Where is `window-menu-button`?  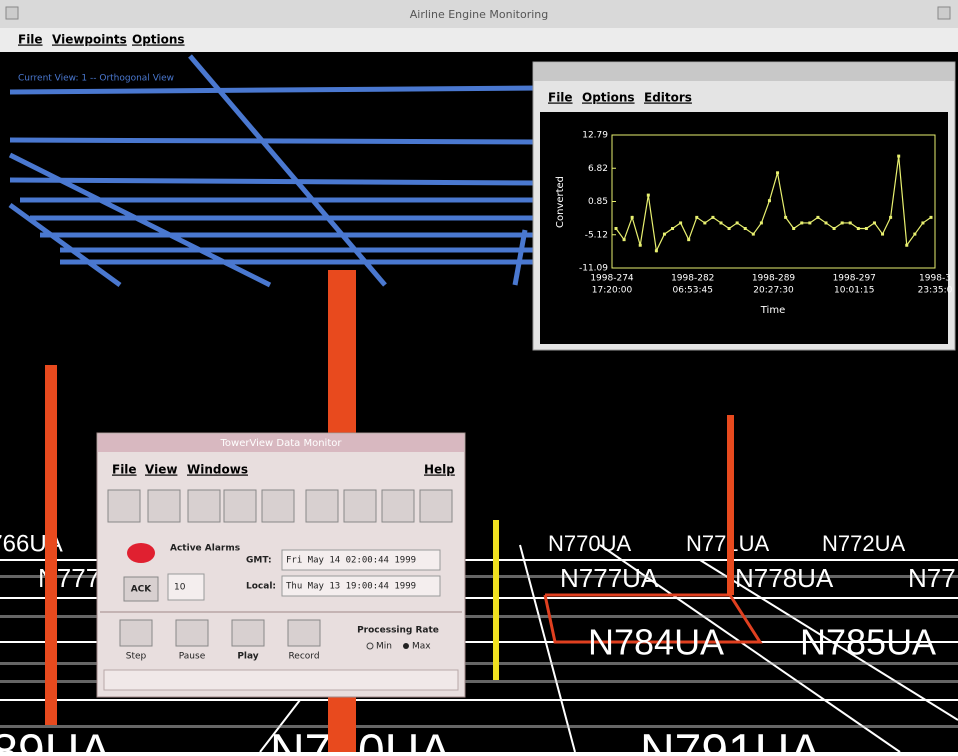
window-menu-button is located at coordinates (12, 13).